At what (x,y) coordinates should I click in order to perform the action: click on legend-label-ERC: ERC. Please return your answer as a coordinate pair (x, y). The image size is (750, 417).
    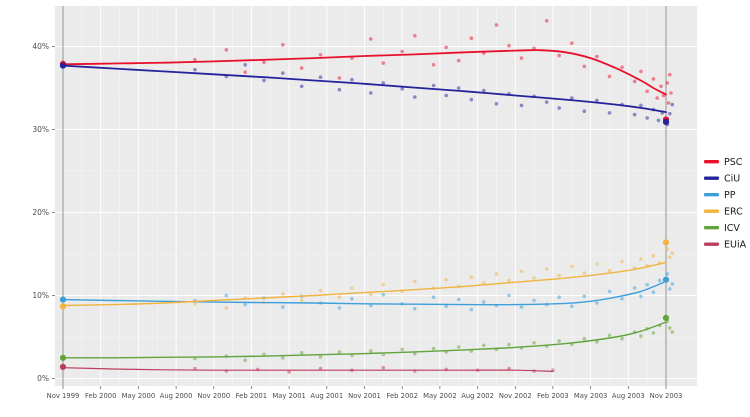
    Looking at the image, I should click on (733, 212).